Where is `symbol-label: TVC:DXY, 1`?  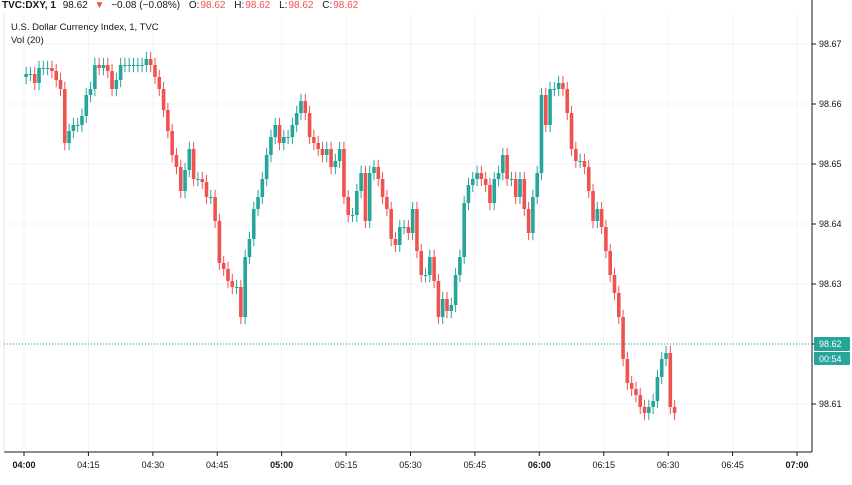 symbol-label: TVC:DXY, 1 is located at coordinates (29, 5).